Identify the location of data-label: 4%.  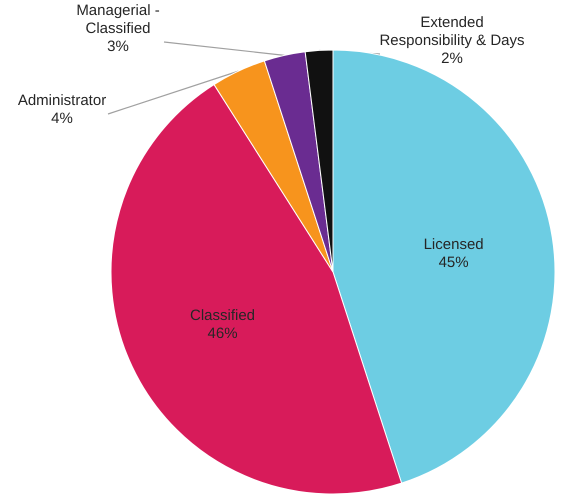
(62, 118).